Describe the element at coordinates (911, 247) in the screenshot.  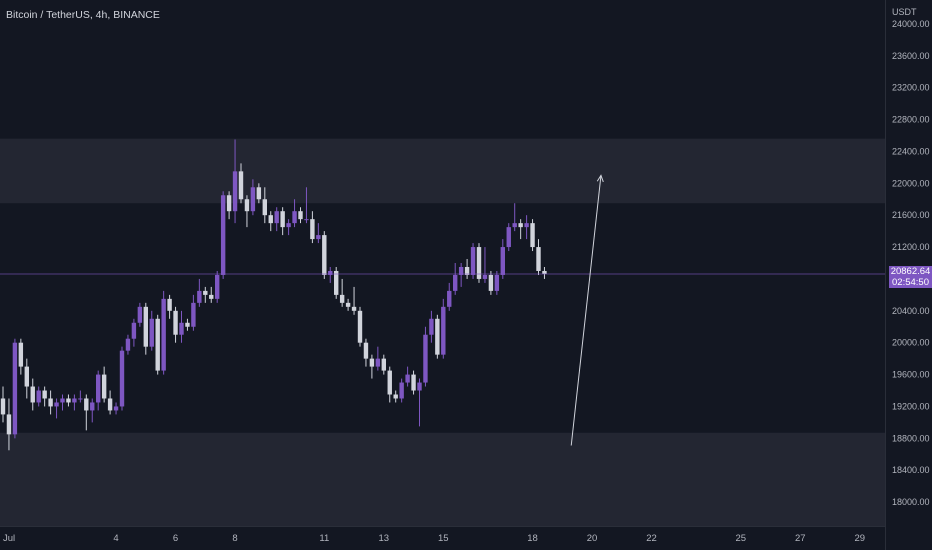
I see `price-tick-label: 21200.00` at that location.